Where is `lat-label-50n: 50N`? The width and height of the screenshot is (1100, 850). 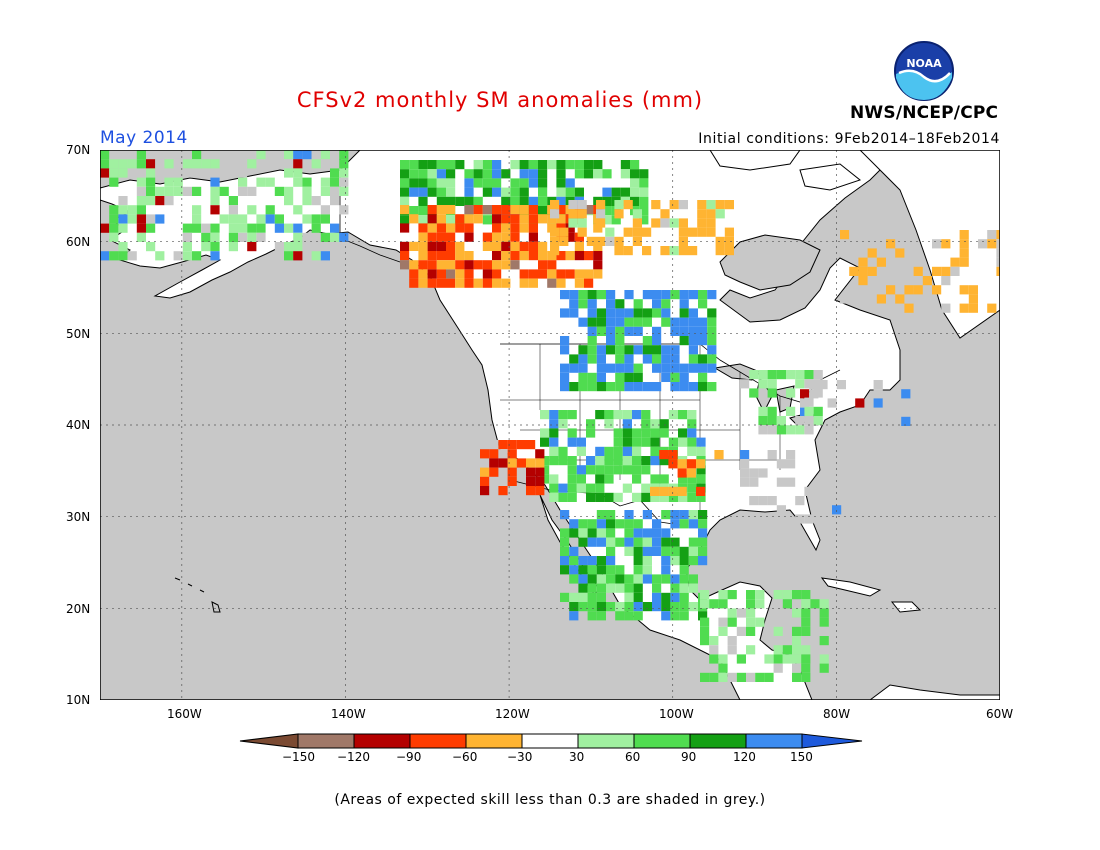
lat-label-50n: 50N is located at coordinates (78, 334).